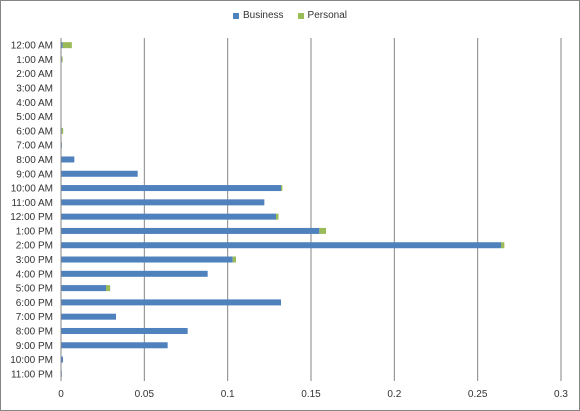 The image size is (580, 411). What do you see at coordinates (32, 46) in the screenshot?
I see `y-tick-label: 12:00 AM` at bounding box center [32, 46].